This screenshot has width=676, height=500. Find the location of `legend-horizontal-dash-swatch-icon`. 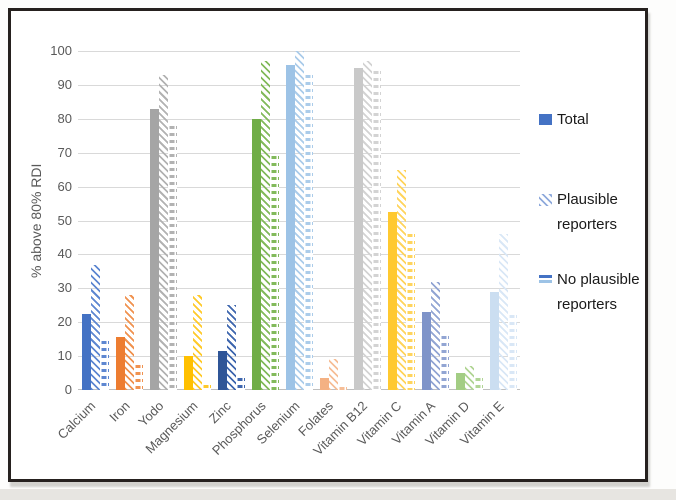

legend-horizontal-dash-swatch-icon is located at coordinates (545, 279).